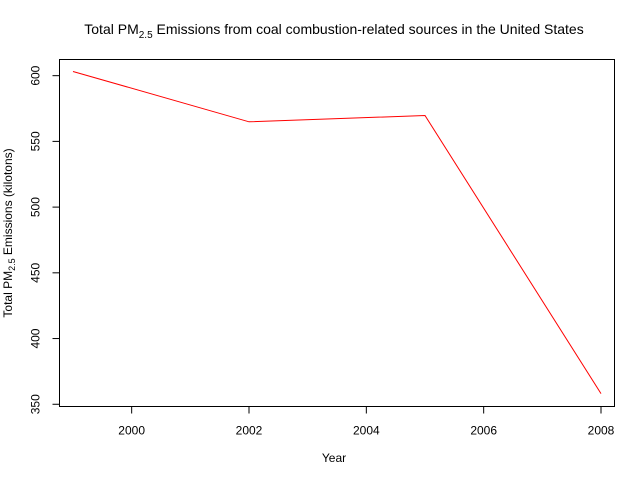 The image size is (640, 480). What do you see at coordinates (36, 338) in the screenshot?
I see `y-tick-label: 400` at bounding box center [36, 338].